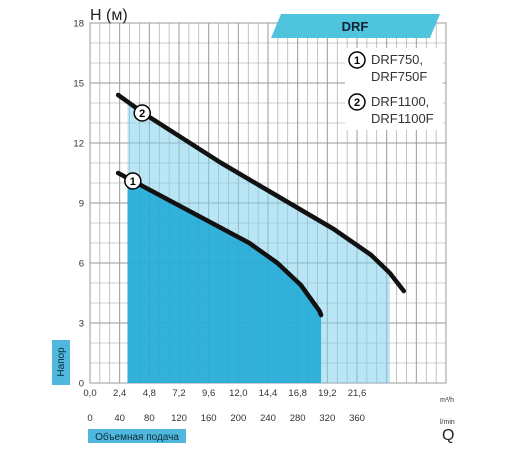 The width and height of the screenshot is (512, 462). I want to click on y-tick-label: 15, so click(78, 84).